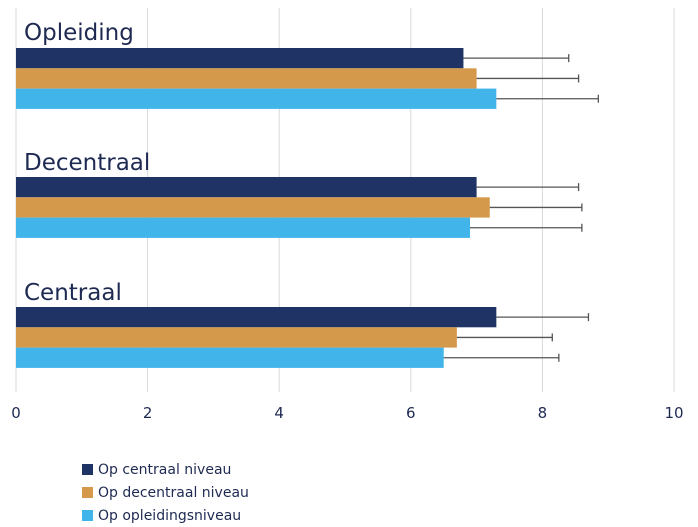 This screenshot has width=698, height=527. I want to click on legend-swatch-opleiding, so click(87, 515).